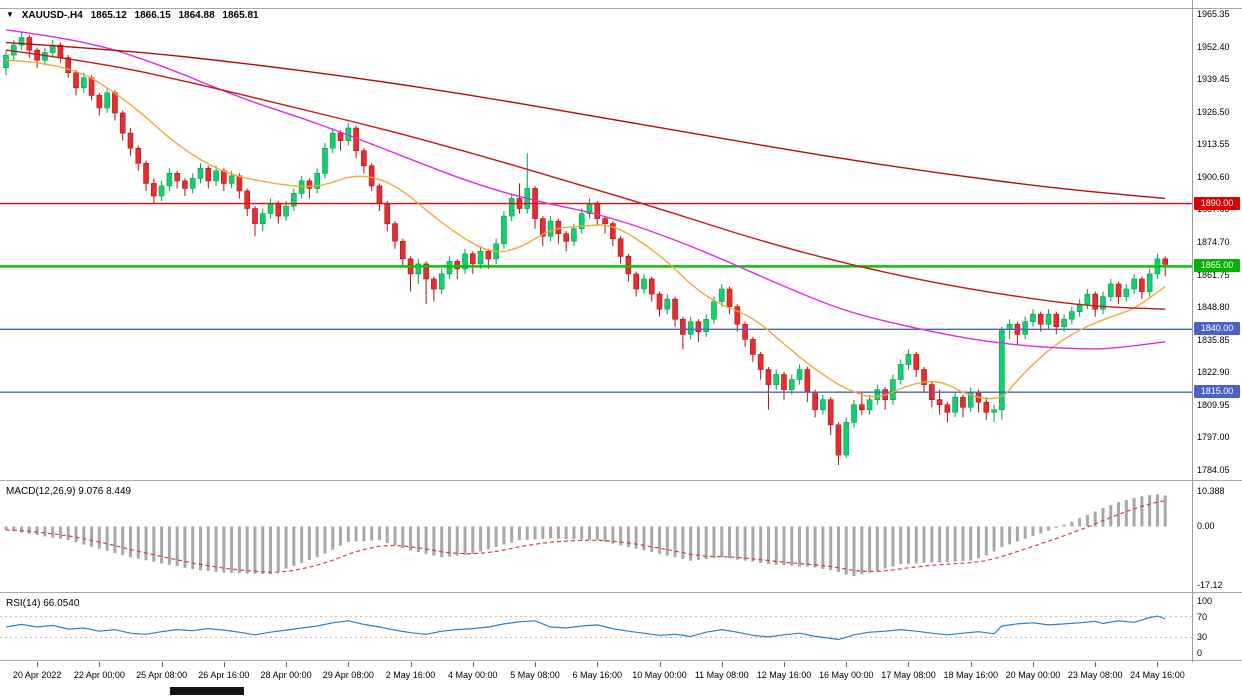 The width and height of the screenshot is (1242, 696). Describe the element at coordinates (1213, 470) in the screenshot. I see `axis-label: 1784.05` at that location.